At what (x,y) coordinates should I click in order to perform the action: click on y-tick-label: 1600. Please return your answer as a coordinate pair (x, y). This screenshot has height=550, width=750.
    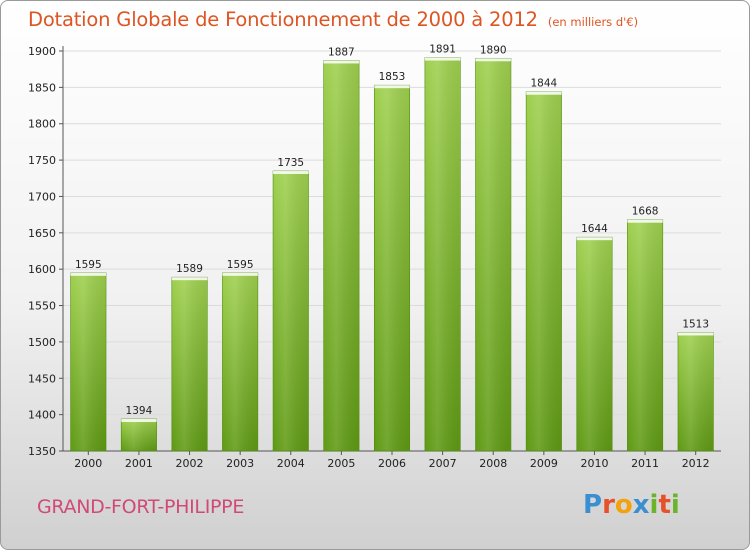
    Looking at the image, I should click on (42, 269).